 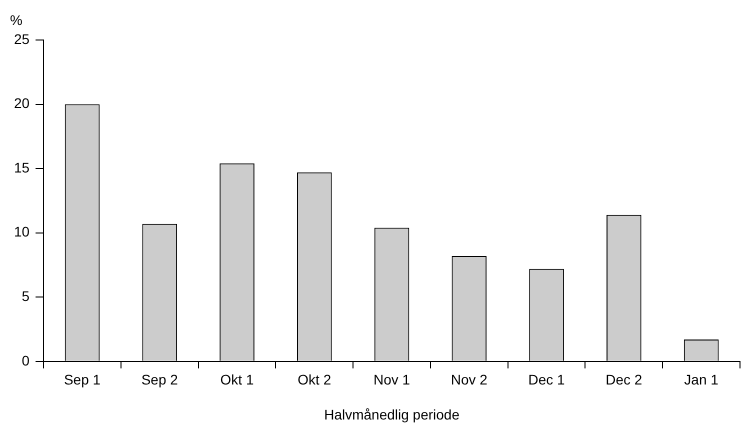 I want to click on y-tick-label: 10, so click(x=22, y=232).